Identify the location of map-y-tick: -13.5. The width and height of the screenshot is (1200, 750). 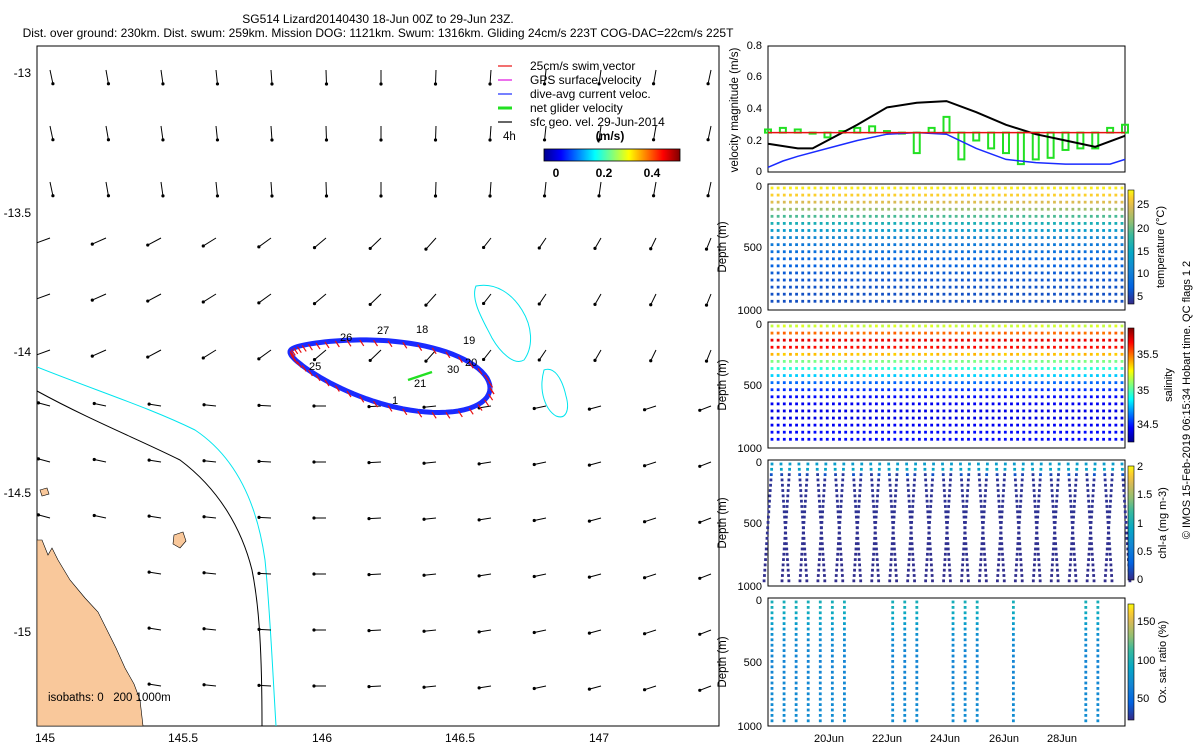
(18, 213).